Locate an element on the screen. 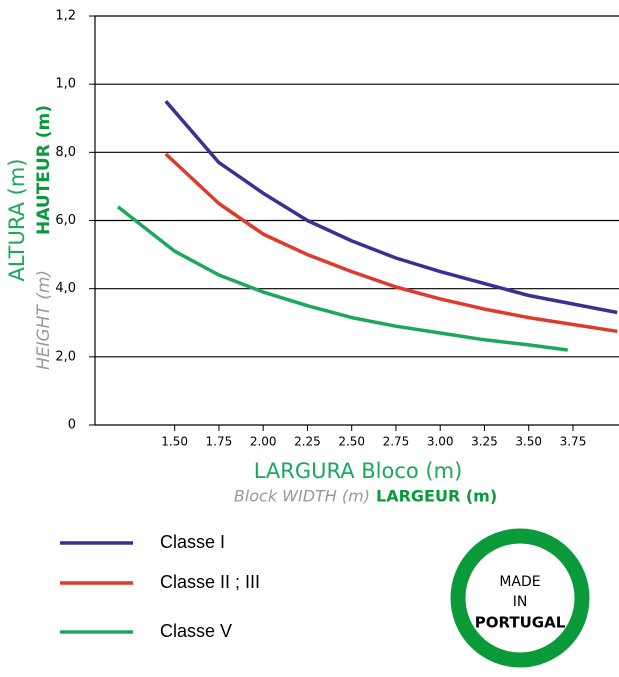  x-axis-label-fr: LARGEUR (m) is located at coordinates (436, 496).